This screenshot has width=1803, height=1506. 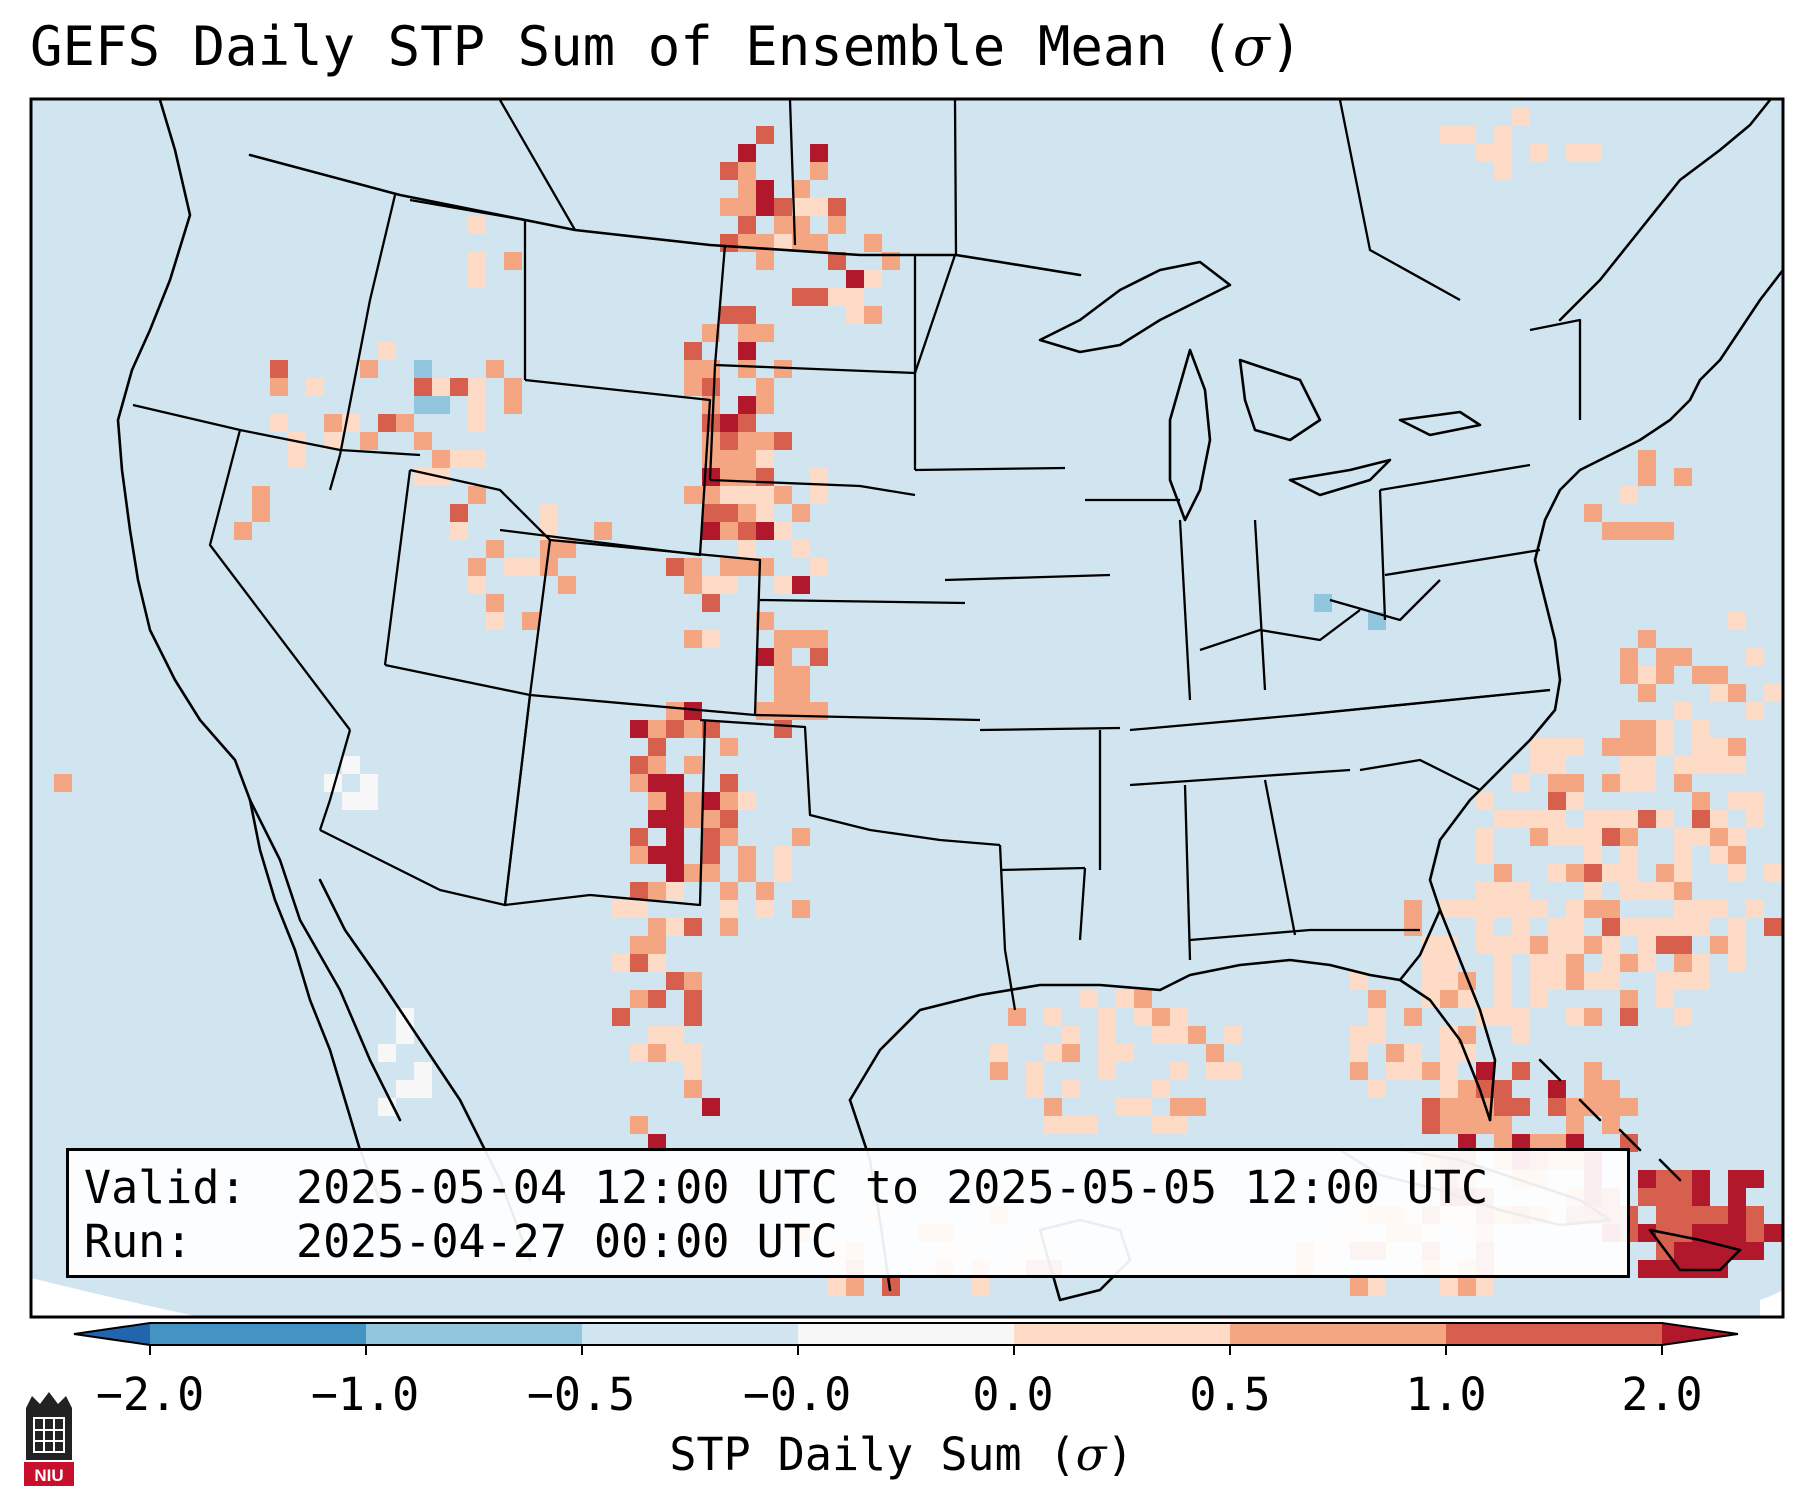 What do you see at coordinates (1091, 1454) in the screenshot?
I see `colorbar-label-sigma: σ` at bounding box center [1091, 1454].